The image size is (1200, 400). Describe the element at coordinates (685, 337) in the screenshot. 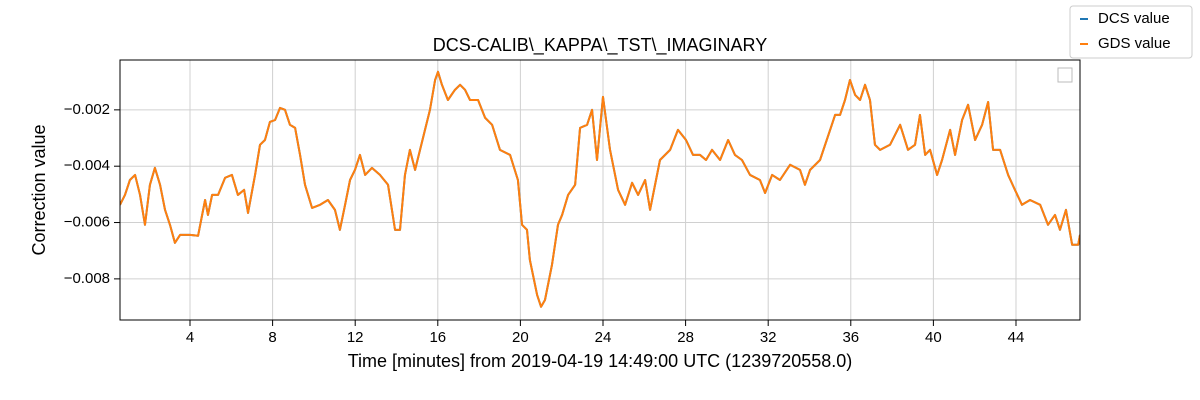

I see `x-tick-label: 28` at that location.